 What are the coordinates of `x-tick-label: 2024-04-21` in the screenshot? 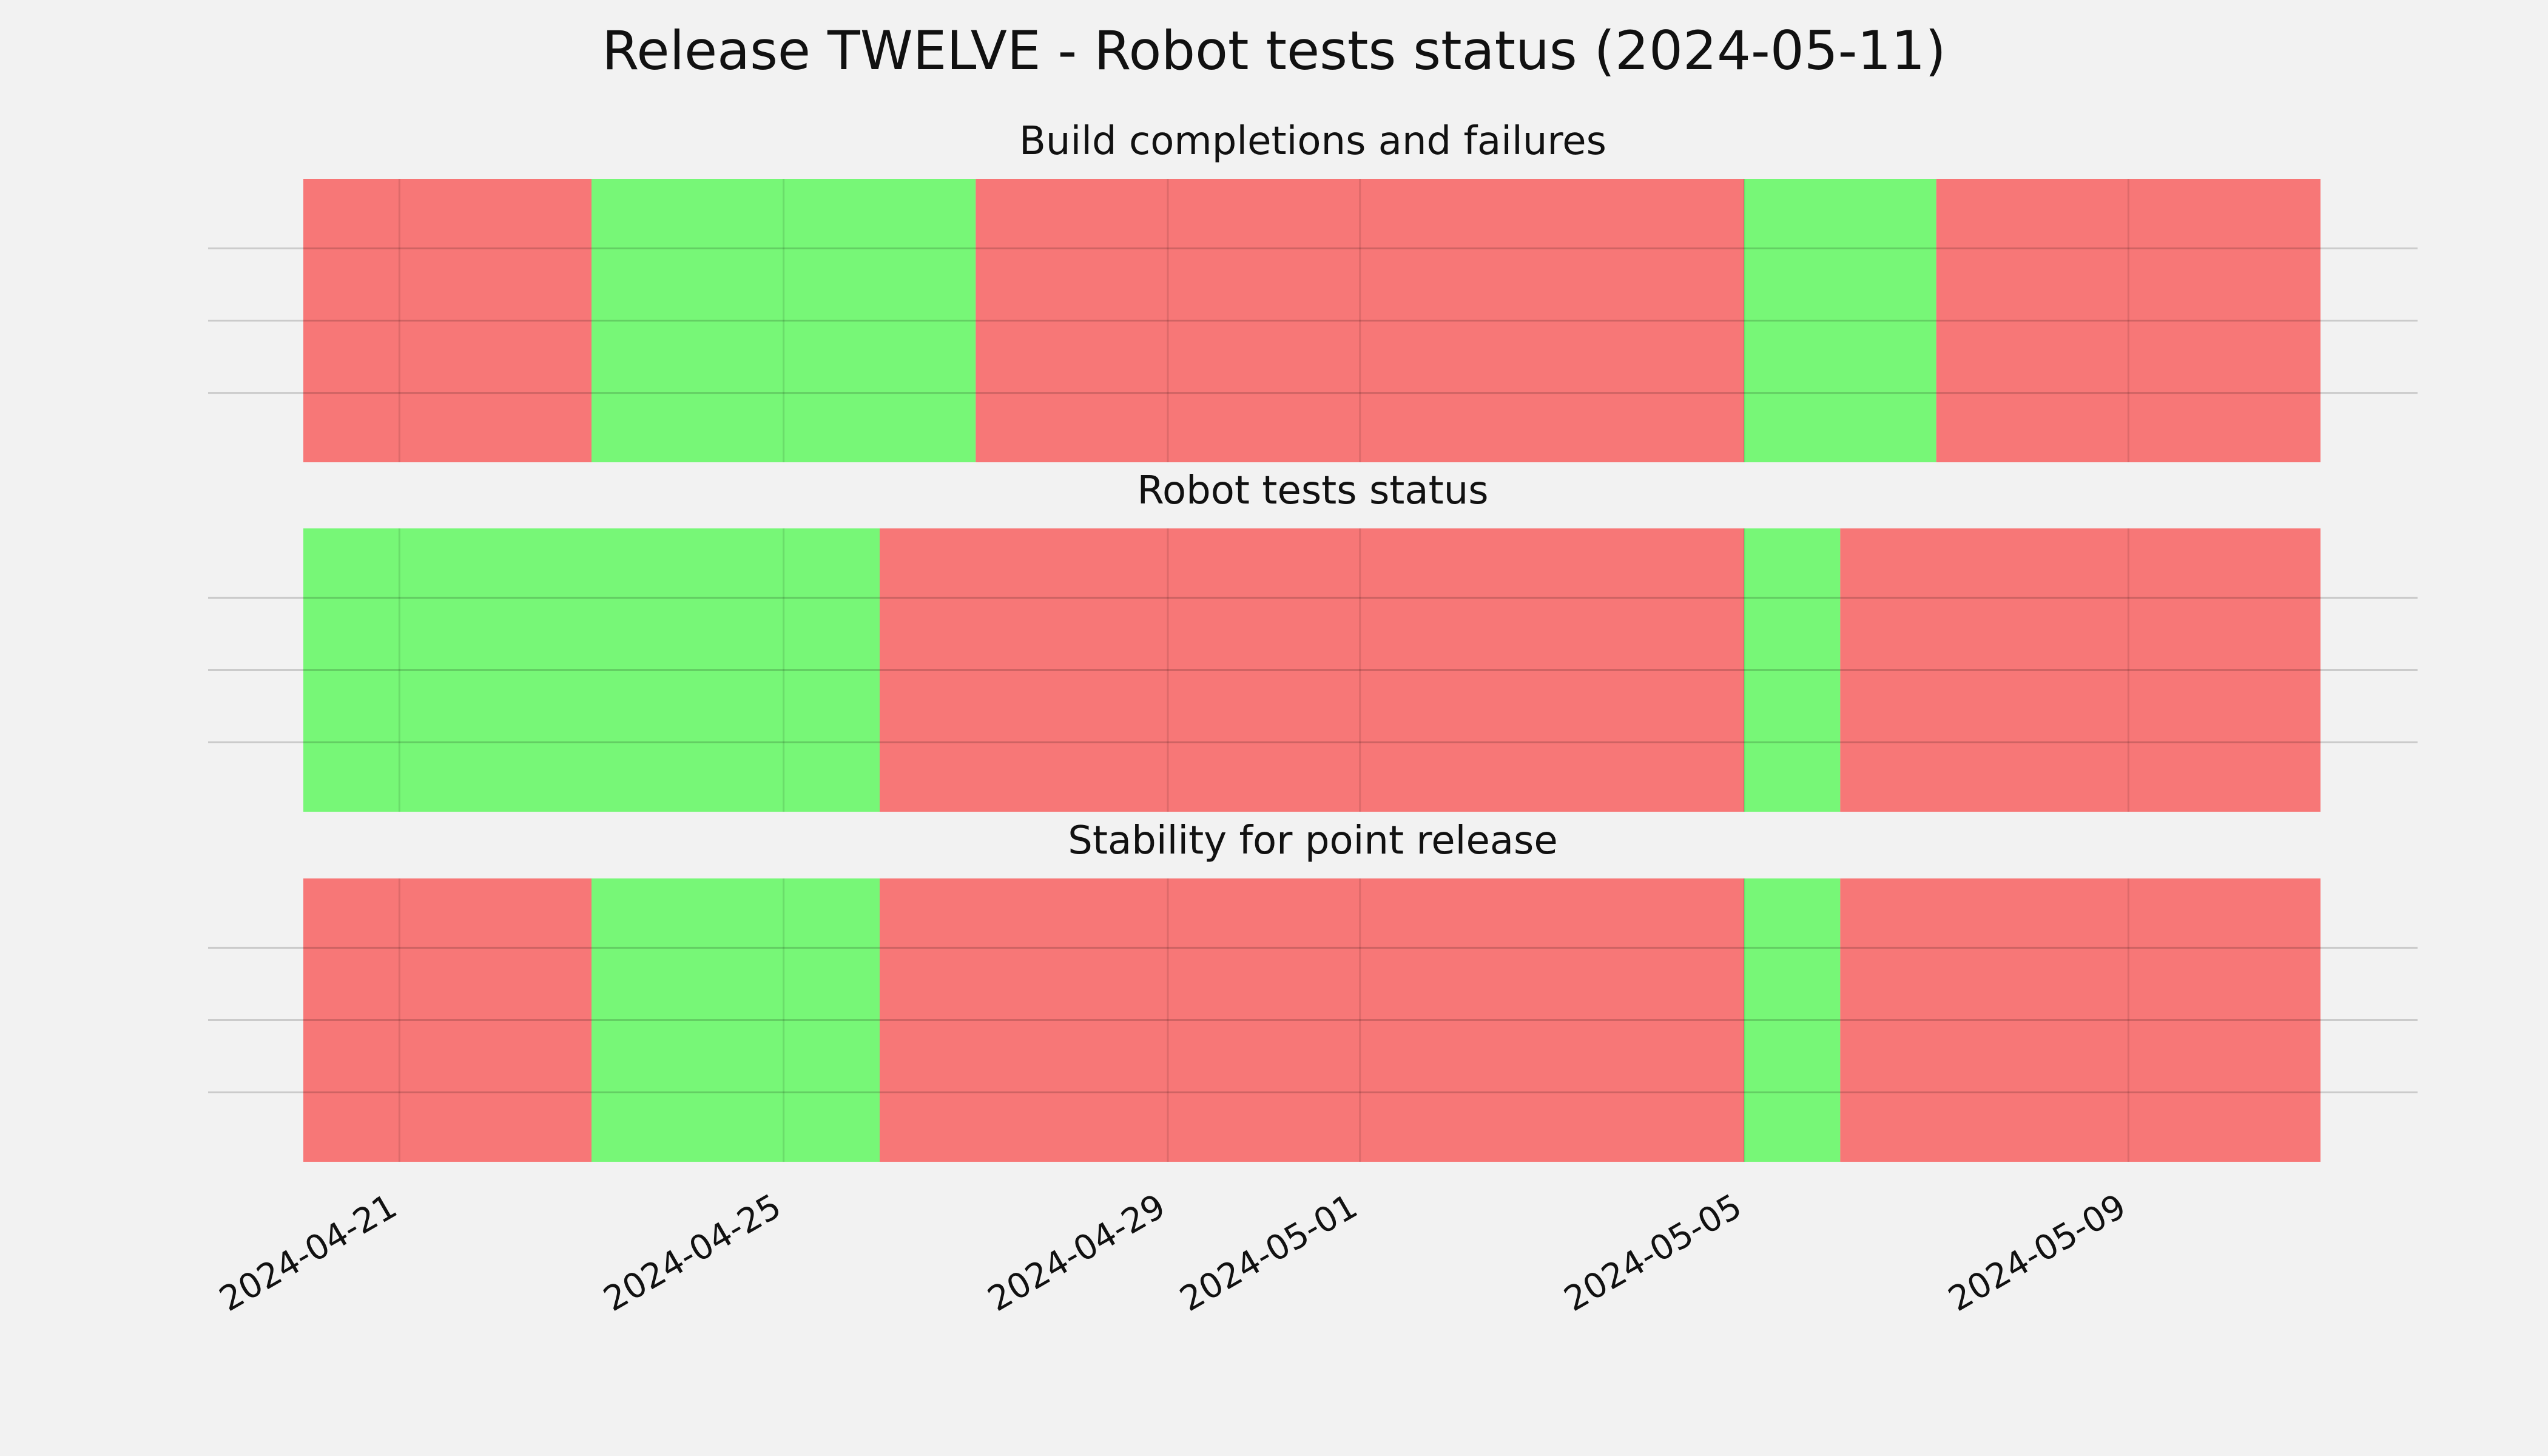 It's located at (308, 1253).